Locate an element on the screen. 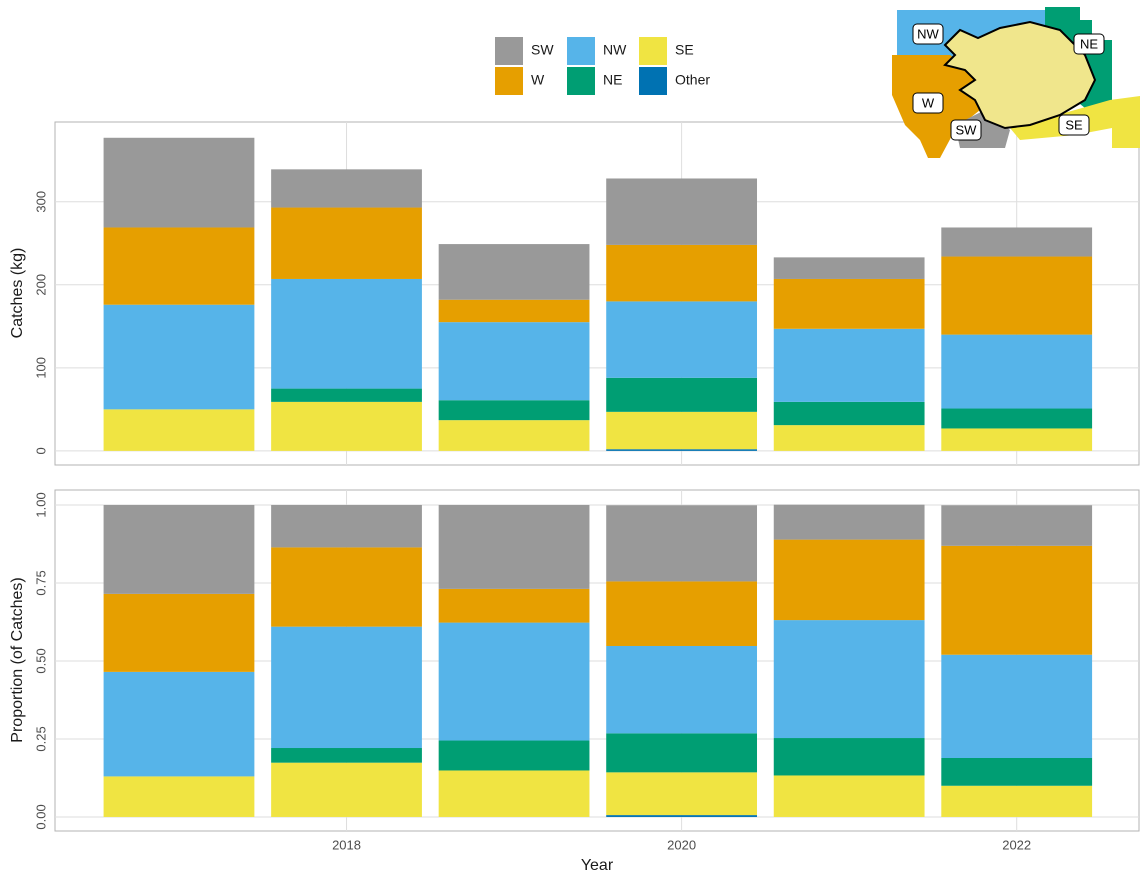 This screenshot has height=878, width=1141. y-tick-label: 0.00 is located at coordinates (40, 816).